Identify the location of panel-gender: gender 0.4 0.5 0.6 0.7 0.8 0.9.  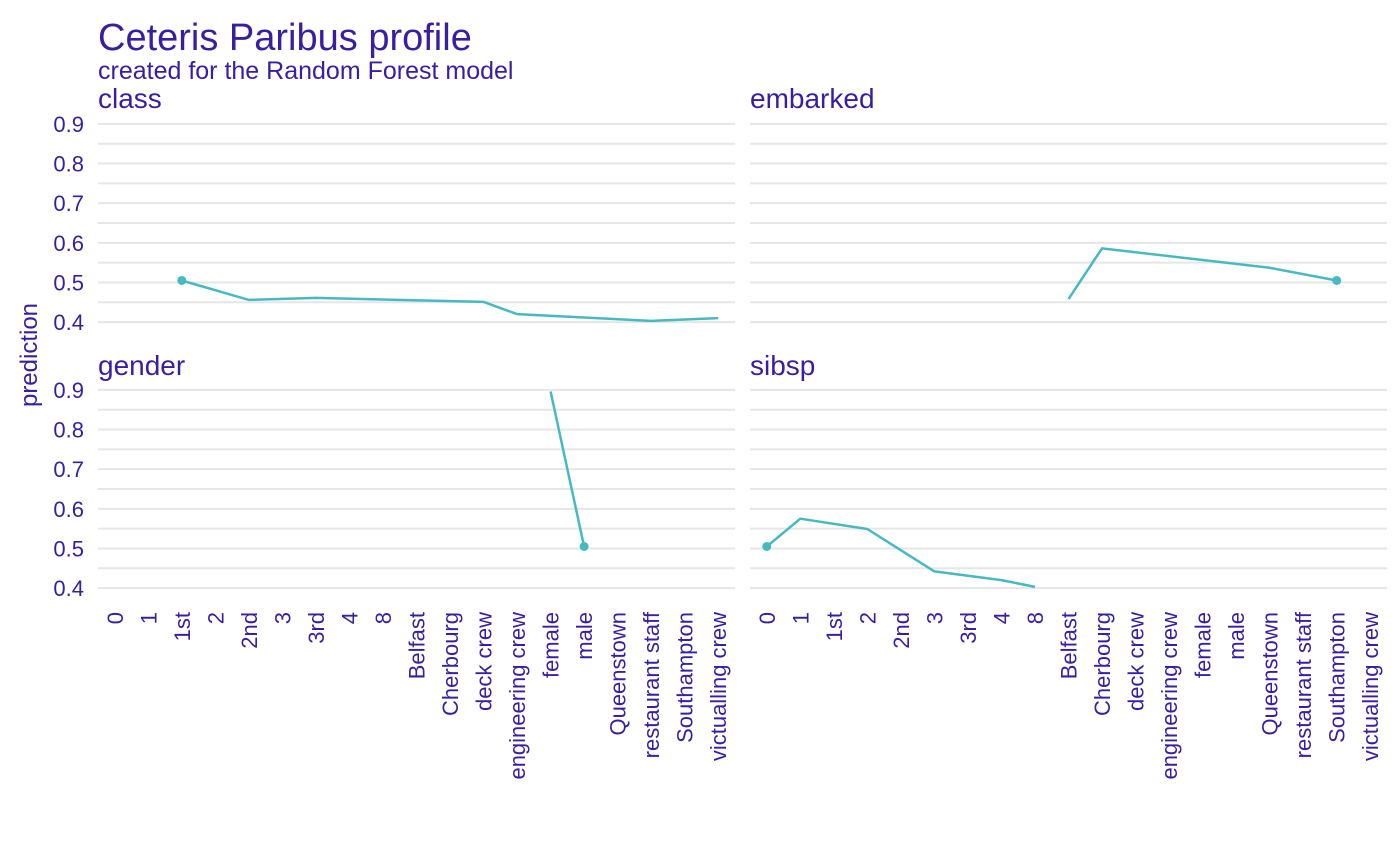
(394, 475).